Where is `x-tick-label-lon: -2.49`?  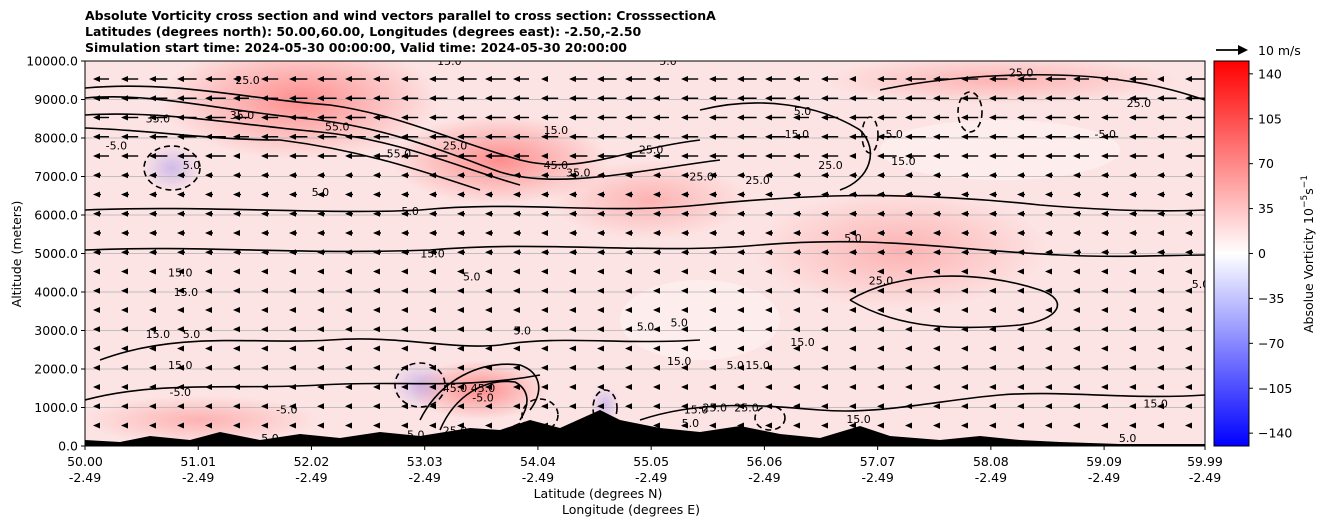
x-tick-label-lon: -2.49 is located at coordinates (425, 477).